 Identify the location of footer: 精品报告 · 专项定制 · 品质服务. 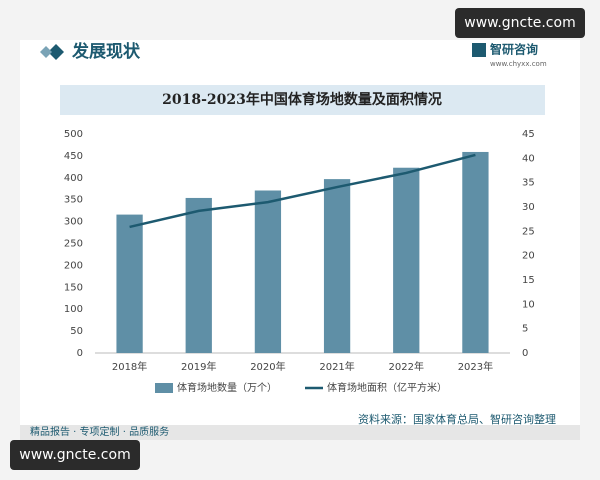
(99, 431).